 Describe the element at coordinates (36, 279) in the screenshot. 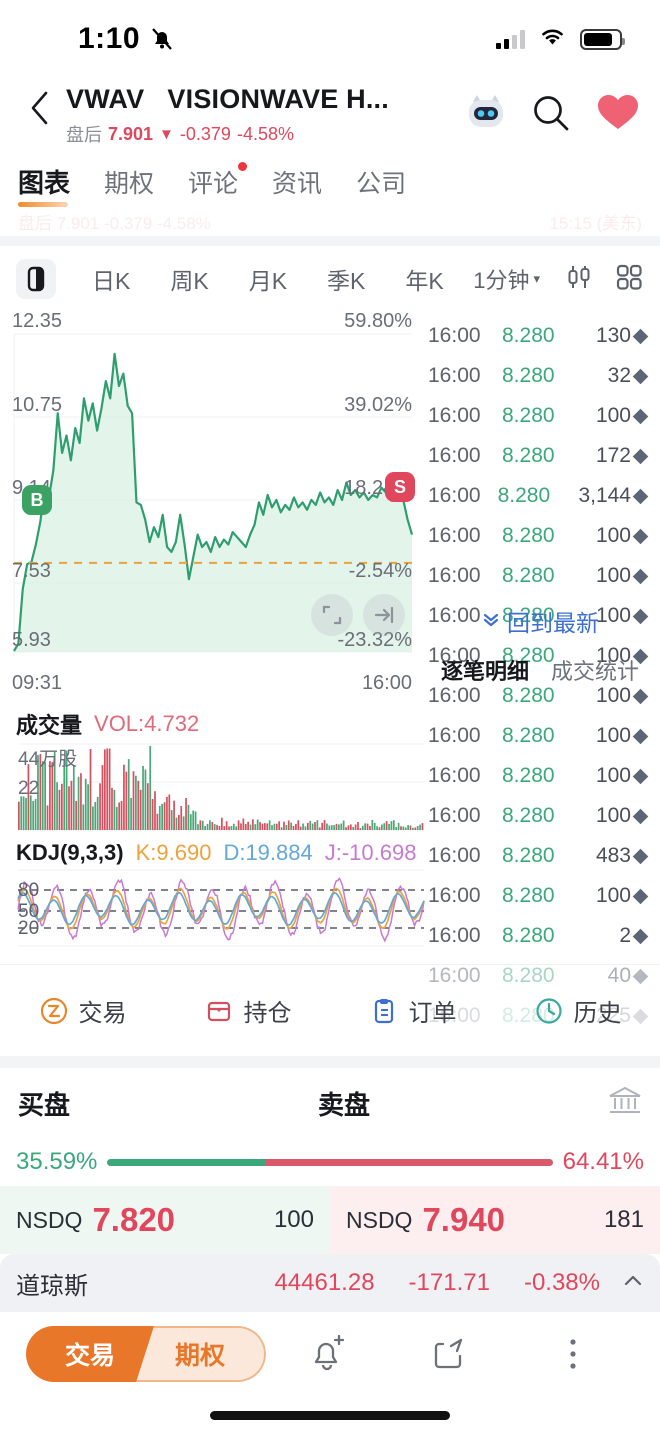

I see `candle-mode-icon` at that location.